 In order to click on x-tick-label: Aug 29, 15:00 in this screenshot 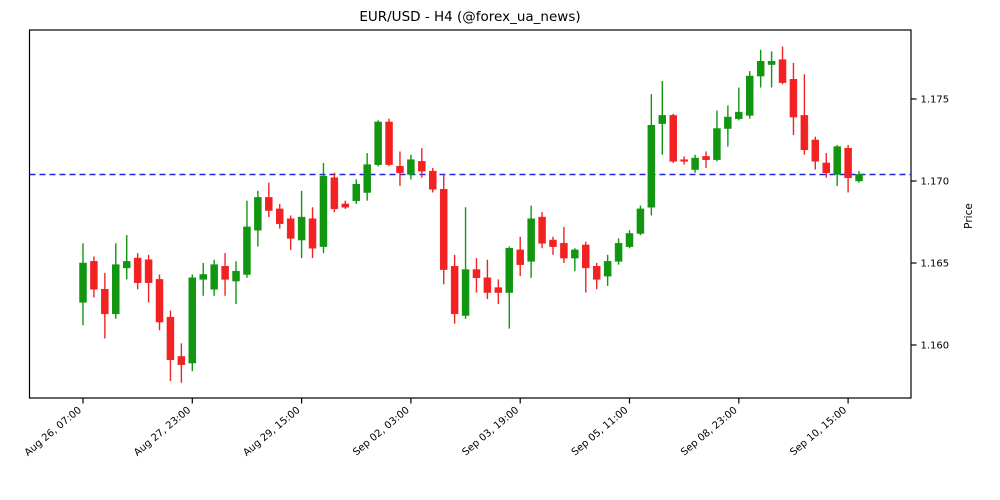, I will do `click(271, 432)`.